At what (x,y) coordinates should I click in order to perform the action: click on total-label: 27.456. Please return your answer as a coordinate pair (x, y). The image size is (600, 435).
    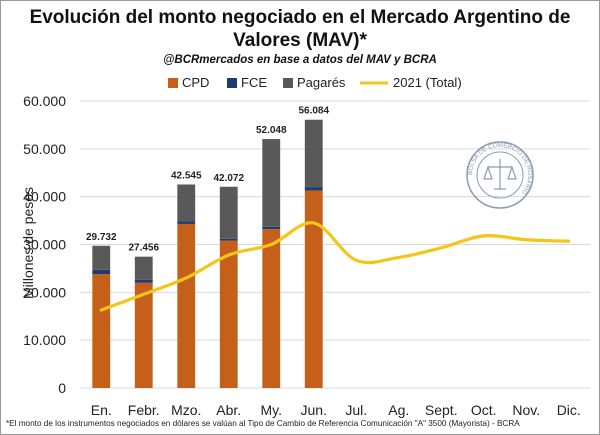
    Looking at the image, I should click on (143, 248).